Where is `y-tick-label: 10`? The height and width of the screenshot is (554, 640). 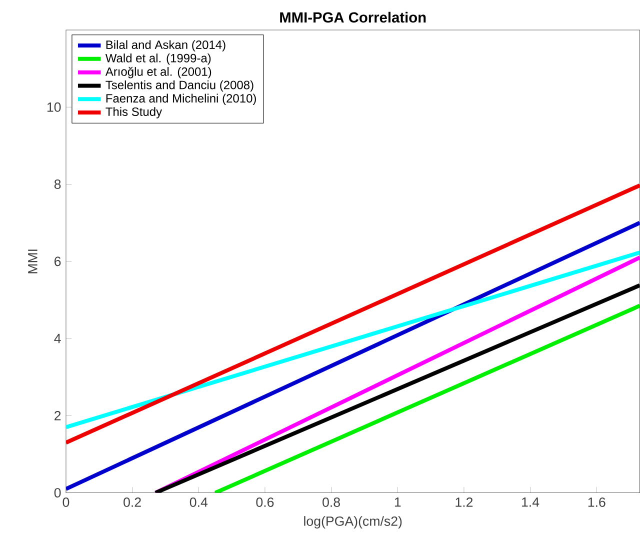 y-tick-label: 10 is located at coordinates (54, 107).